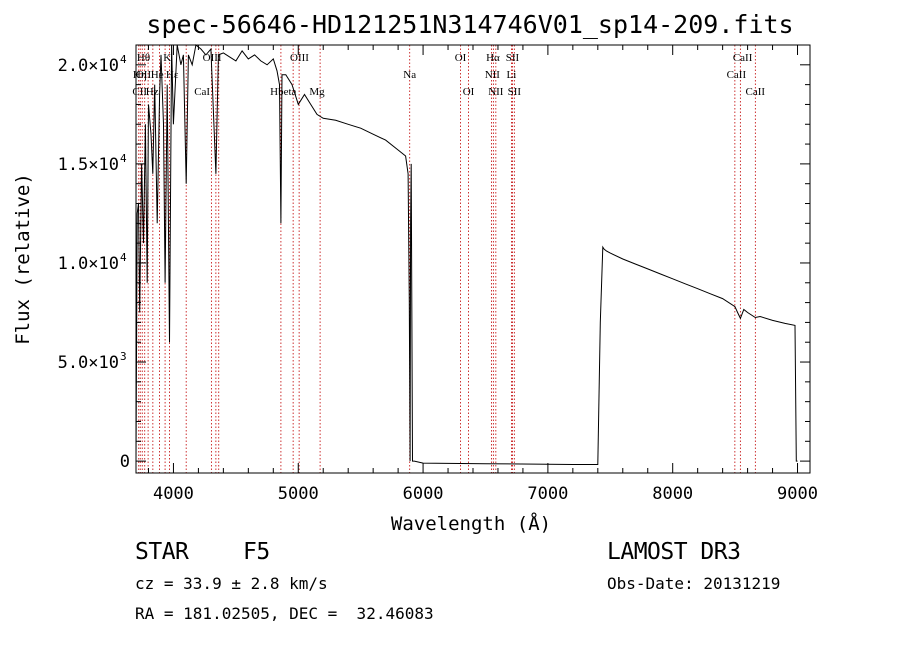 The width and height of the screenshot is (900, 649). Describe the element at coordinates (125, 462) in the screenshot. I see `y-tick-label: 0` at that location.